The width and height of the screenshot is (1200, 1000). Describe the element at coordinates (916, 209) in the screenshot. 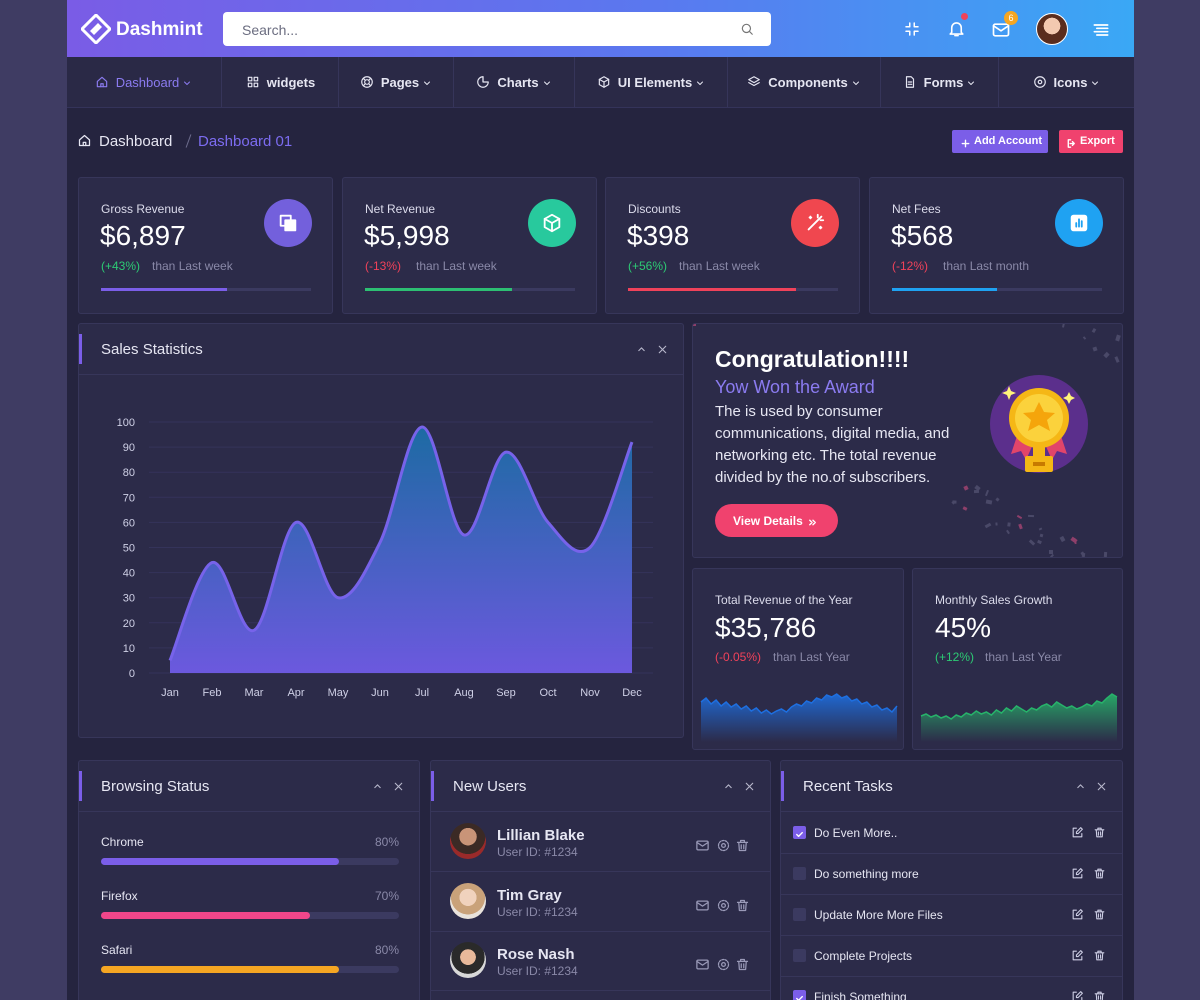

I see `stat-title: Net Fees` at that location.